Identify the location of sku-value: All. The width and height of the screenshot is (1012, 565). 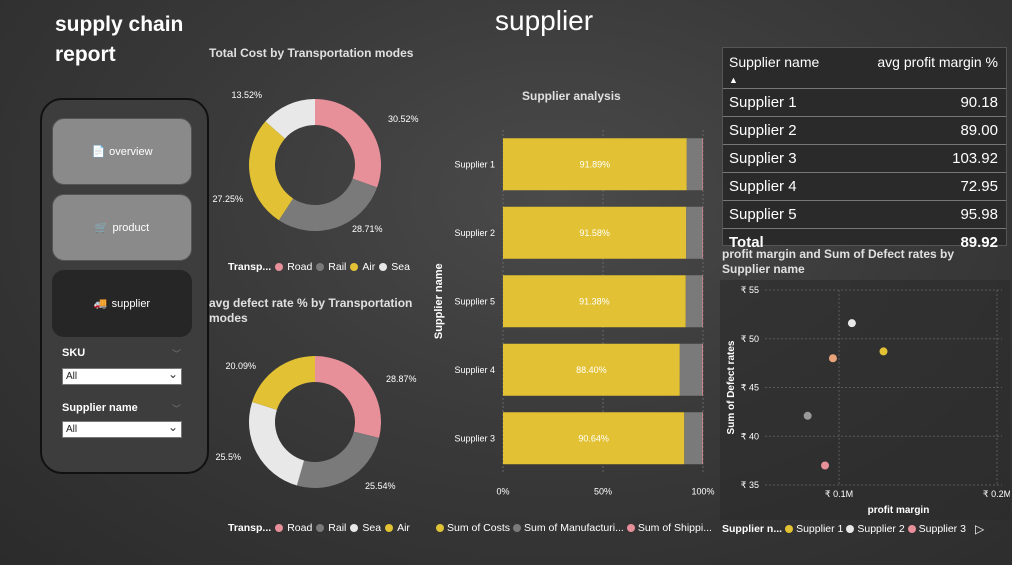
(72, 376).